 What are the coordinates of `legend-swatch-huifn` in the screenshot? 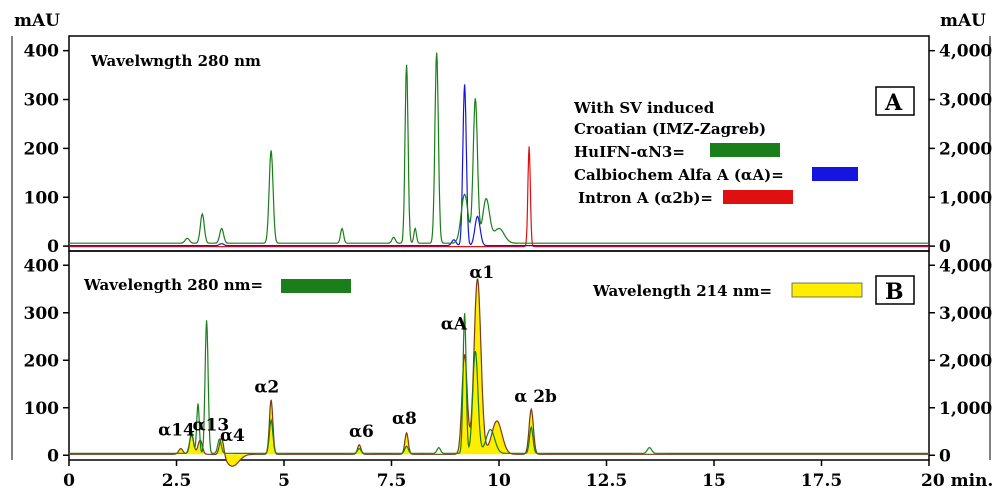 It's located at (745, 150).